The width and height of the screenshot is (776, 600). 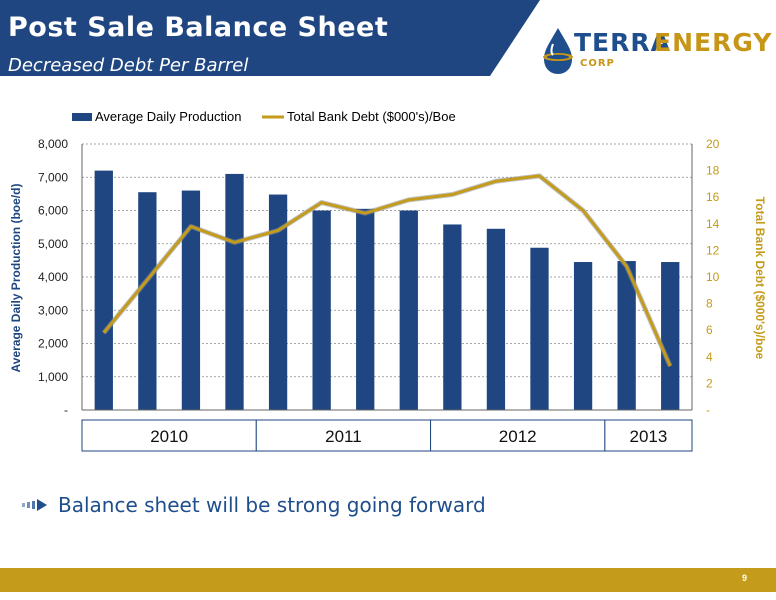 I want to click on year-label: 2013, so click(x=649, y=436).